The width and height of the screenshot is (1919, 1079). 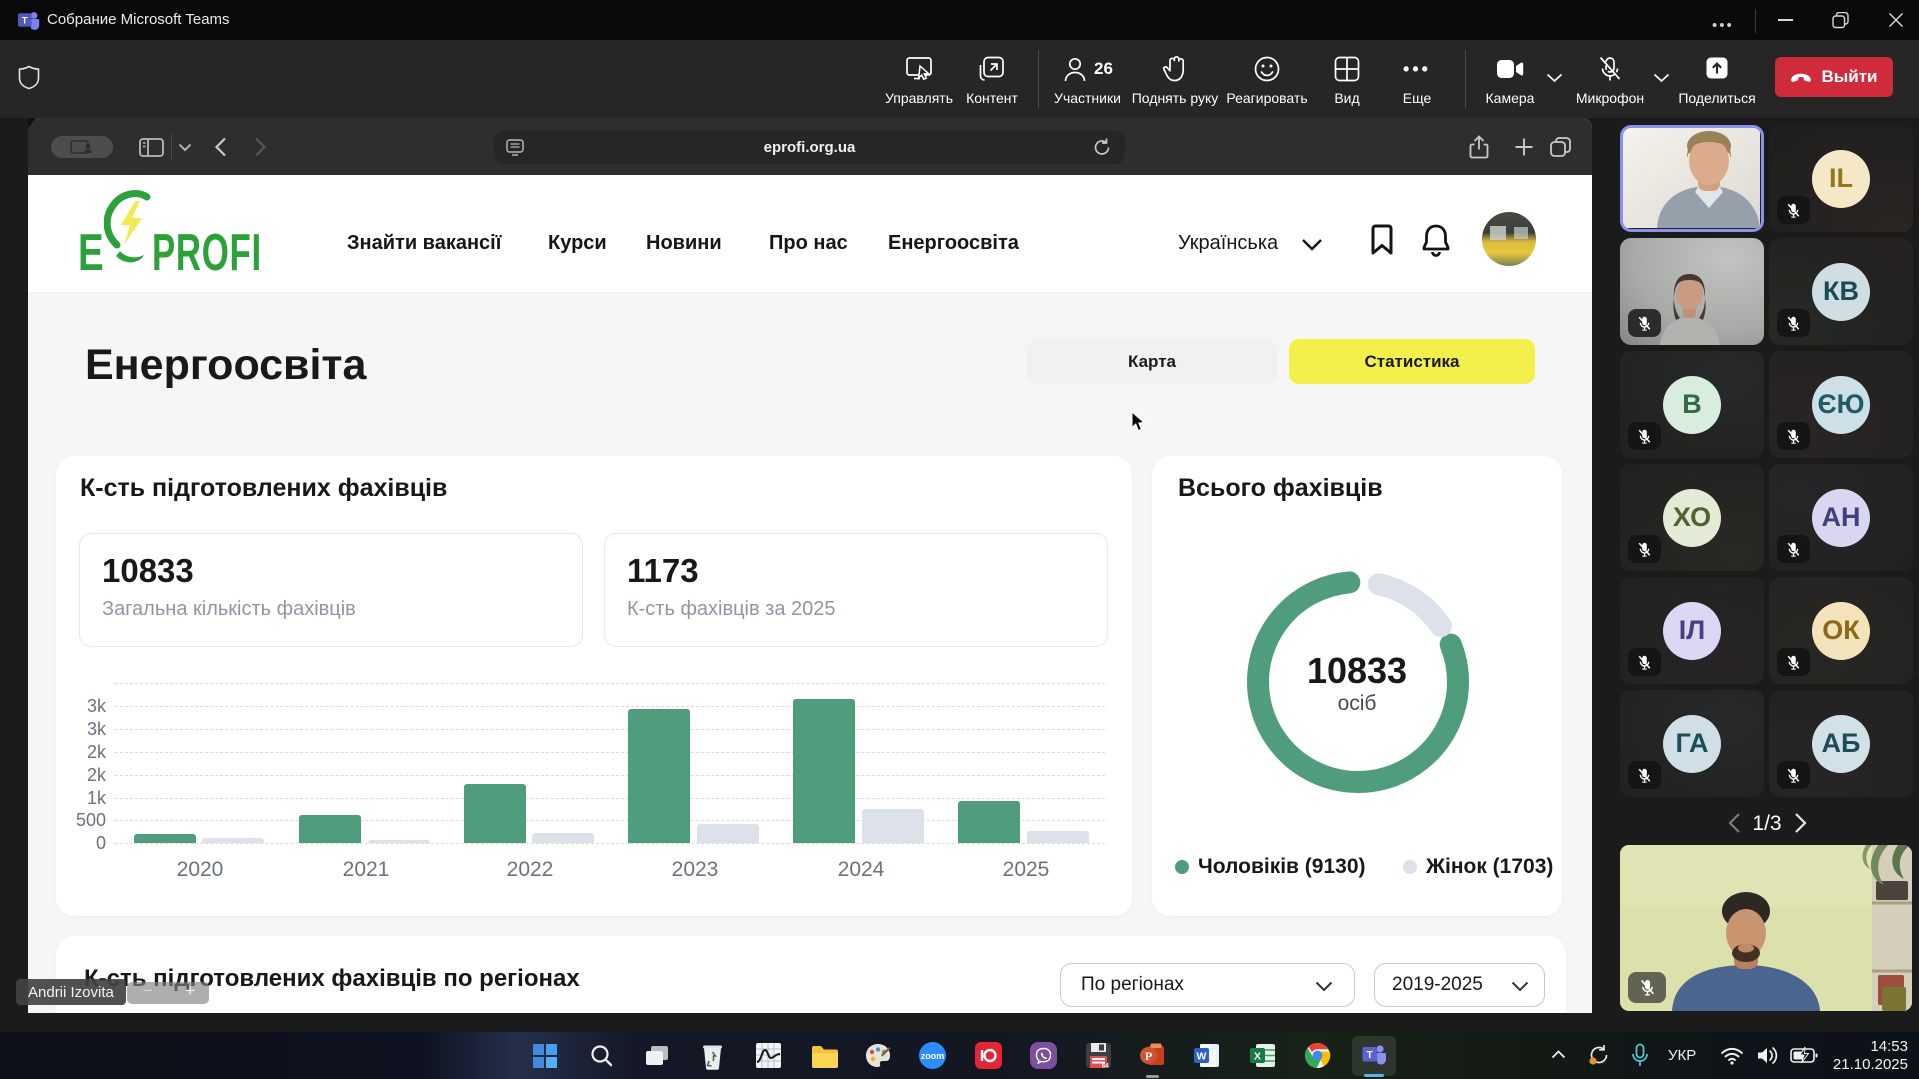 I want to click on svg-text: P, so click(x=1148, y=1056).